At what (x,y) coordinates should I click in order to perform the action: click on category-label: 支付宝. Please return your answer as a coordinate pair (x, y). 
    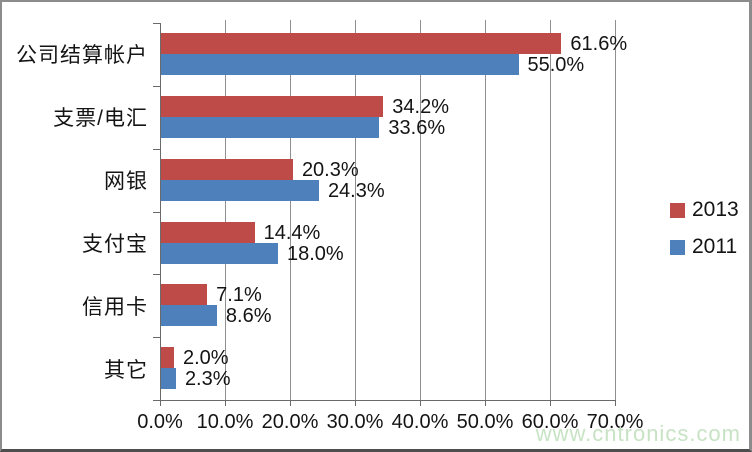
    Looking at the image, I should click on (115, 244).